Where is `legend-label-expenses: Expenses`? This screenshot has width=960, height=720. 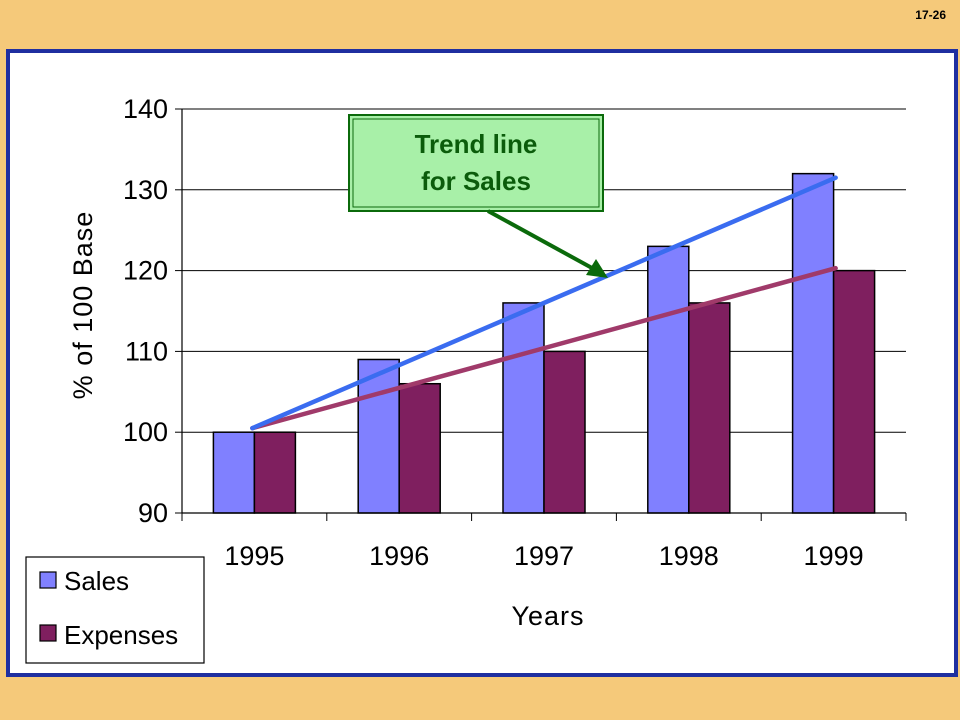 legend-label-expenses: Expenses is located at coordinates (121, 635).